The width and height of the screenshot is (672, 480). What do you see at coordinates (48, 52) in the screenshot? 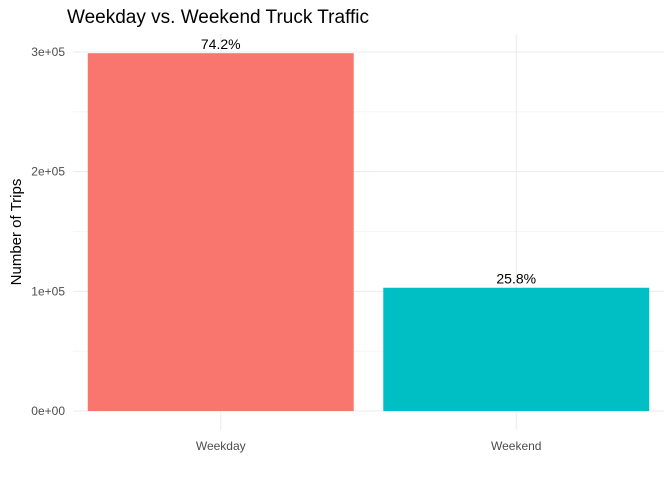
I see `y-tick-label: 3e+05` at bounding box center [48, 52].